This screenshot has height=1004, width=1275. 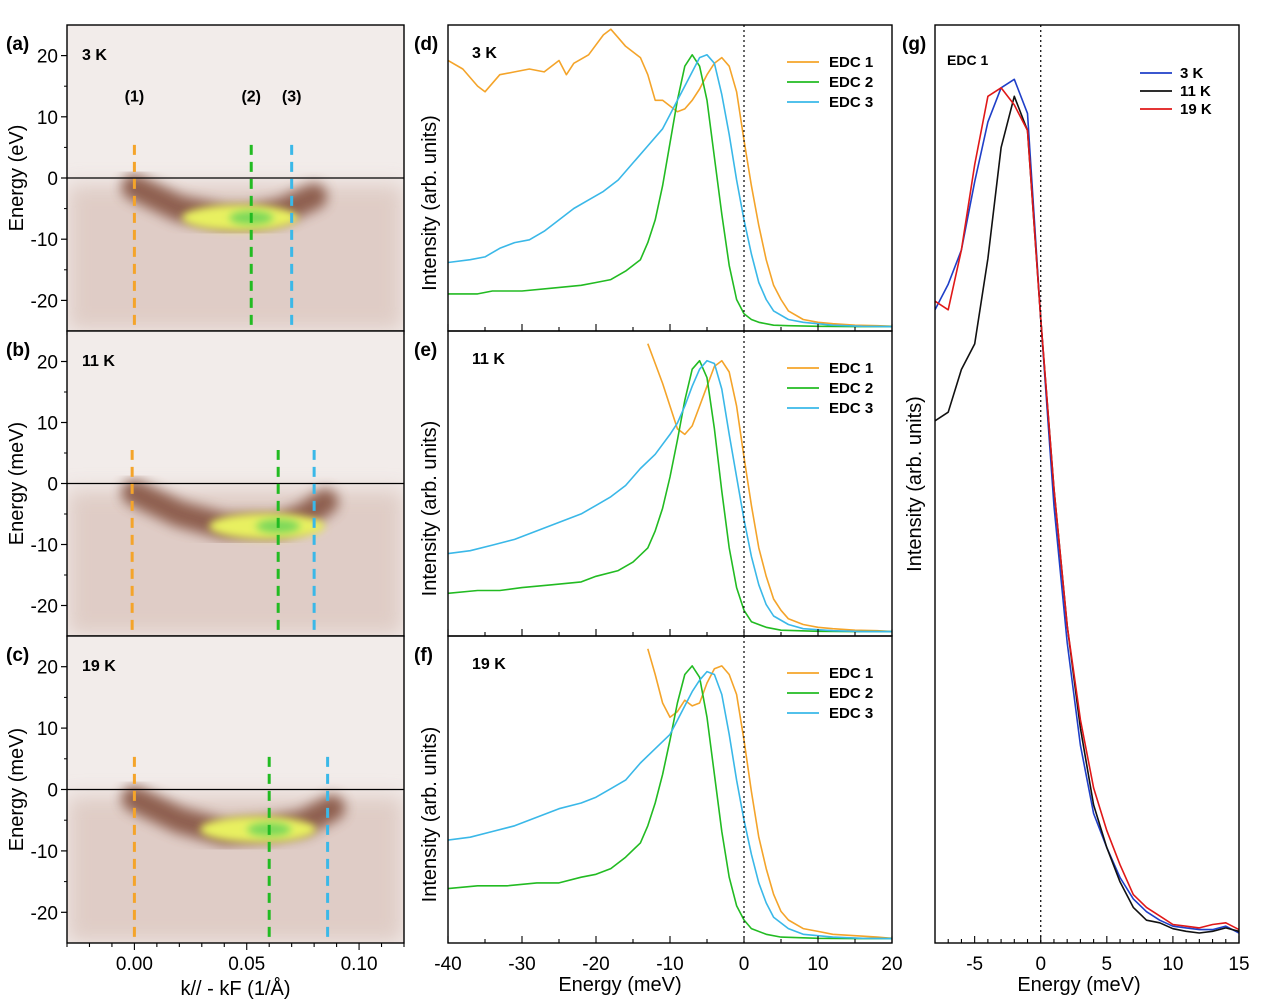 I want to click on x-tick-label: 0.05, so click(x=246, y=964).